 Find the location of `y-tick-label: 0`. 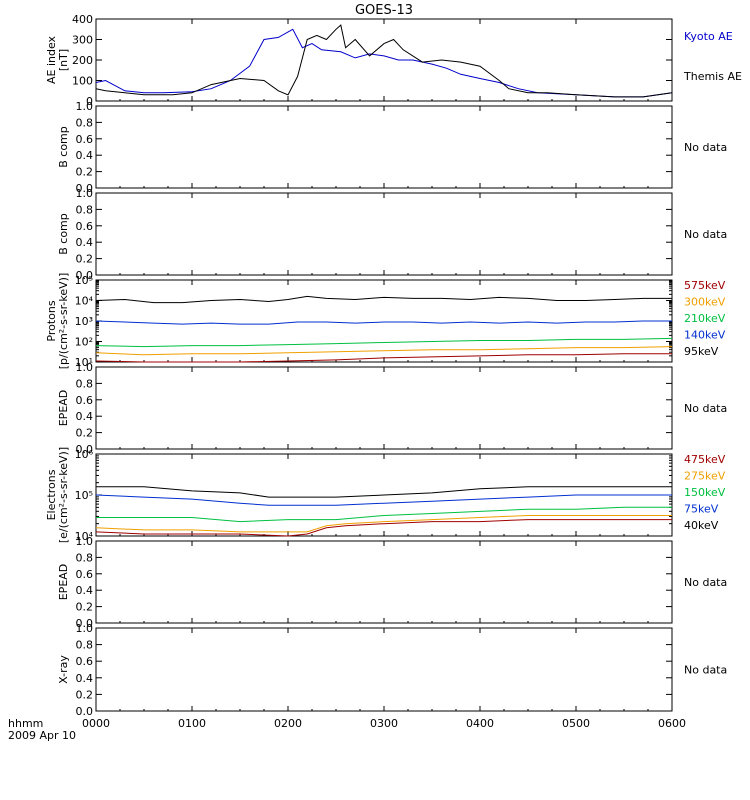

y-tick-label: 0 is located at coordinates (89, 101).